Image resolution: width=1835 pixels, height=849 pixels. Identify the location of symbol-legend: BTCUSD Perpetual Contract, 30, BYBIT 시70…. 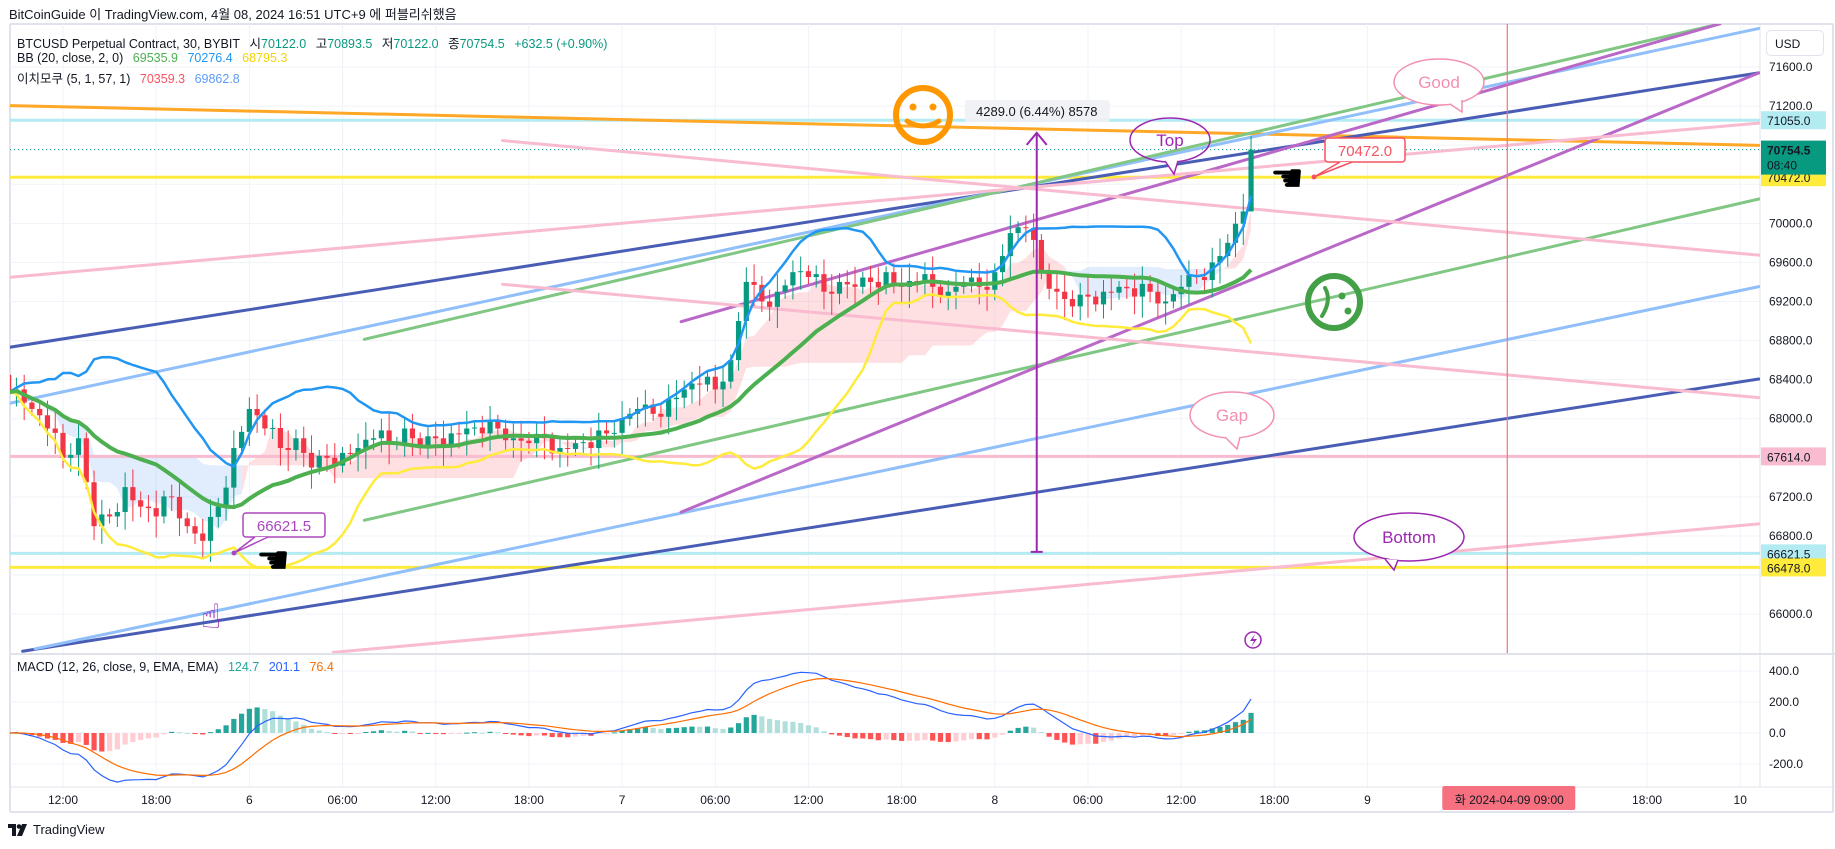
(315, 42).